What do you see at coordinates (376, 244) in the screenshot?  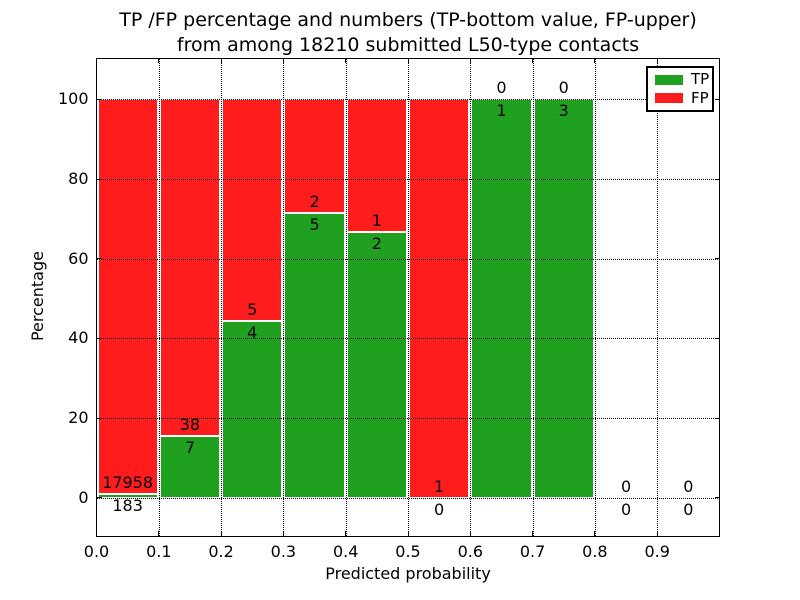 I see `value-label-tp: 2` at bounding box center [376, 244].